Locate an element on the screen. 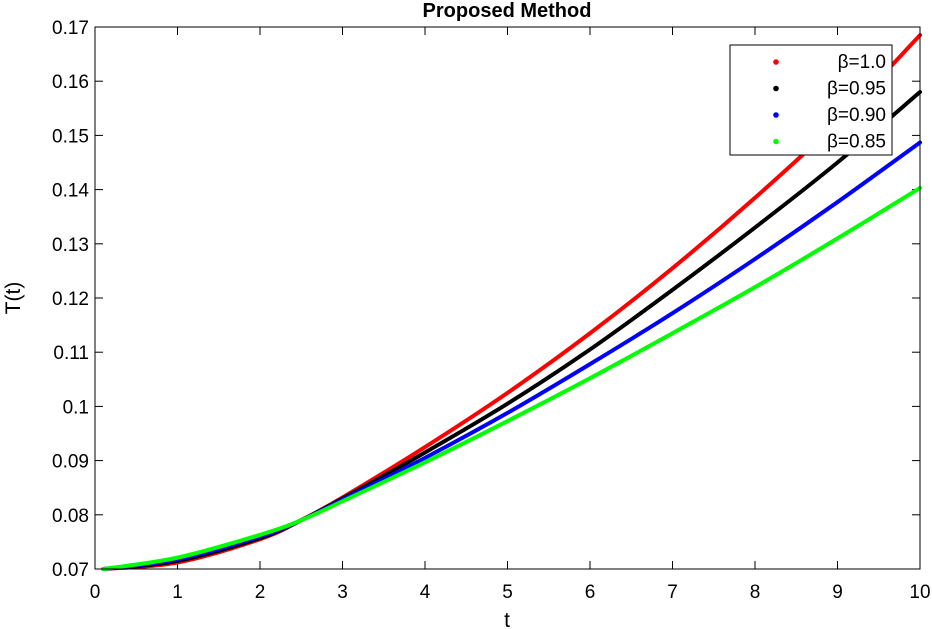  legend-label: β=0.85 is located at coordinates (856, 142).